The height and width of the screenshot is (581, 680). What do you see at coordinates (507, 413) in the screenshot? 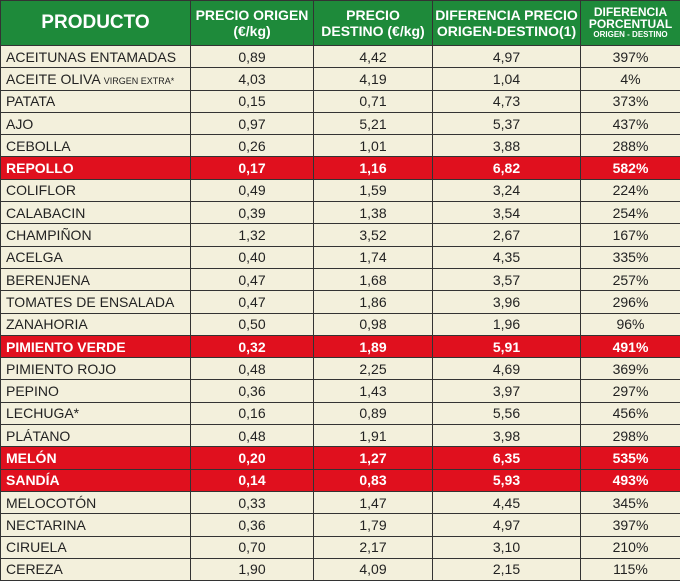
I see `cell-diferencia: 5,56` at bounding box center [507, 413].